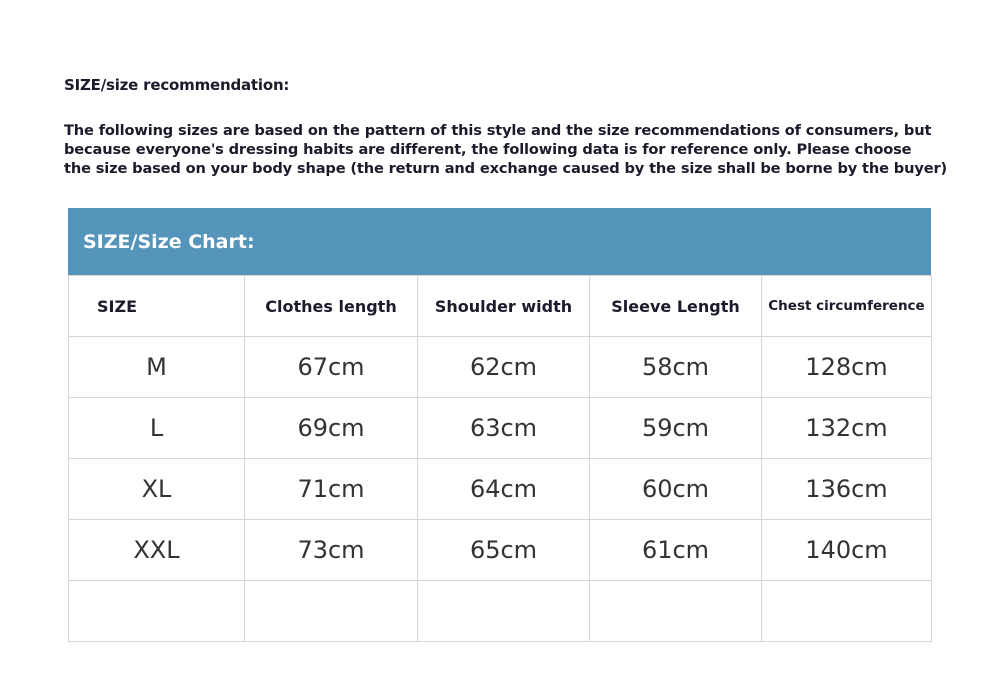 The image size is (1000, 674). Describe the element at coordinates (503, 489) in the screenshot. I see `table-cell: 64cm` at that location.